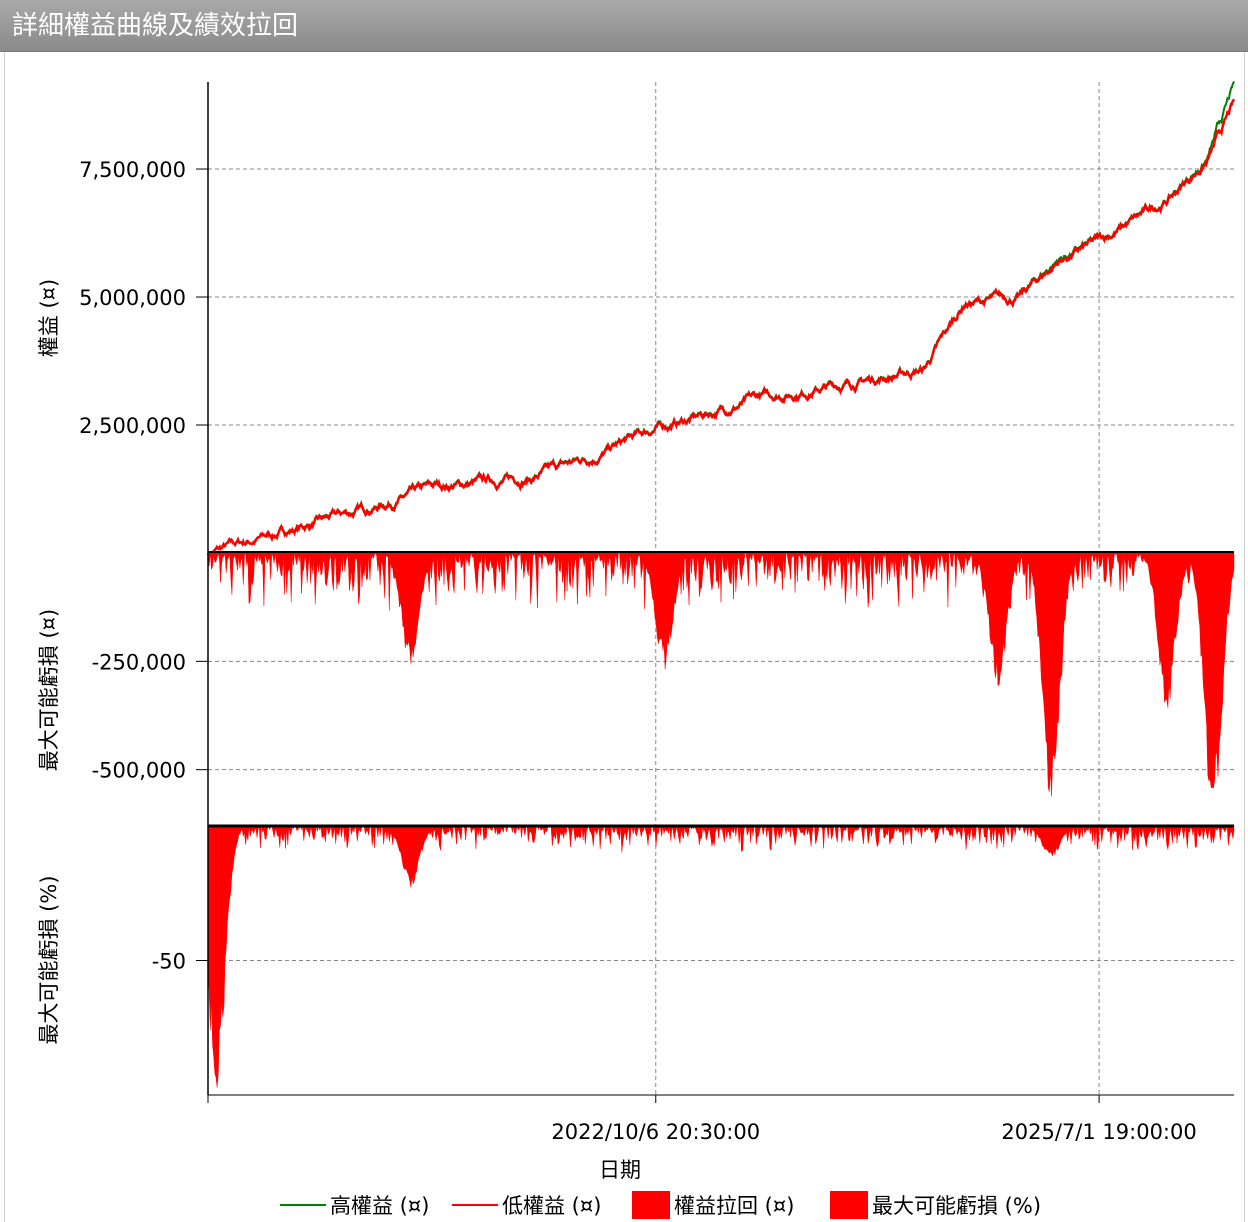 The height and width of the screenshot is (1222, 1248). I want to click on x-axis-title: 日期, so click(620, 1170).